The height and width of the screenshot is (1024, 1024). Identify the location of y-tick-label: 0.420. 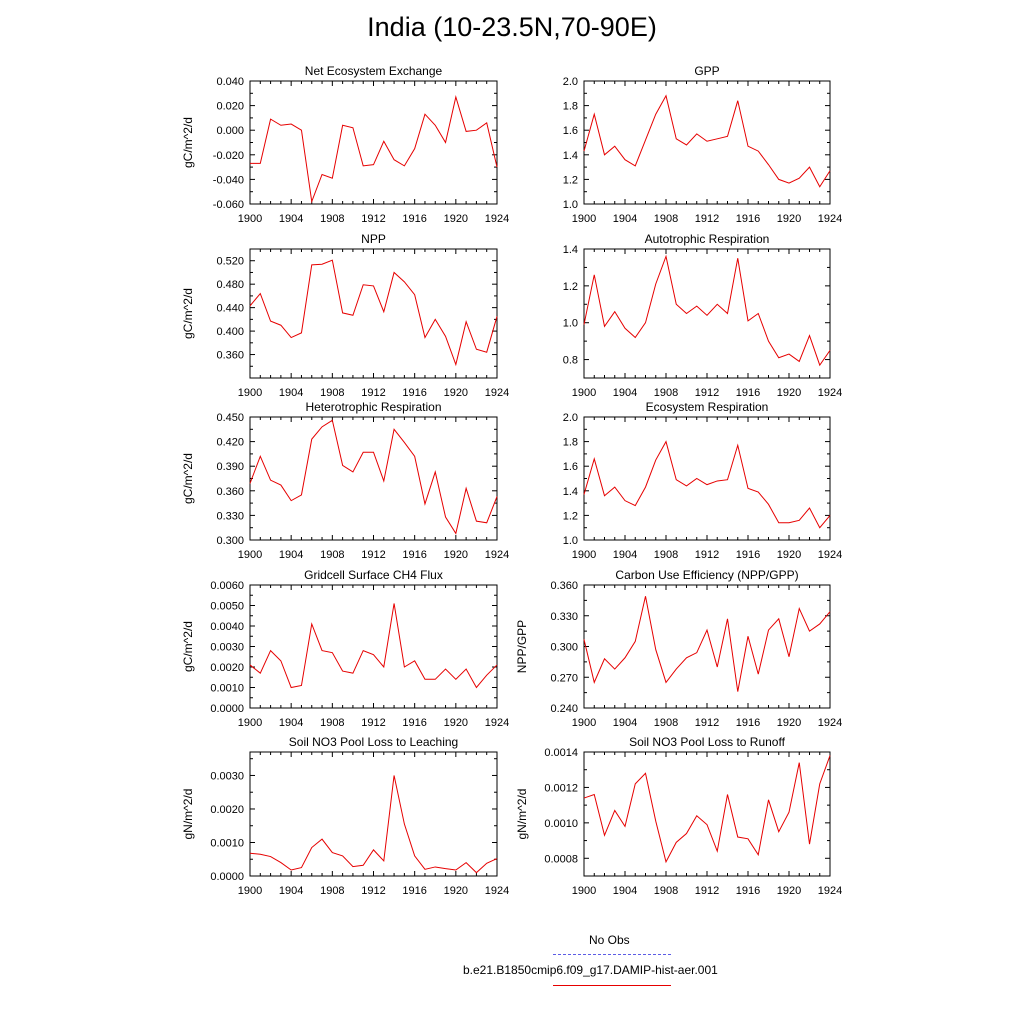
(230, 443).